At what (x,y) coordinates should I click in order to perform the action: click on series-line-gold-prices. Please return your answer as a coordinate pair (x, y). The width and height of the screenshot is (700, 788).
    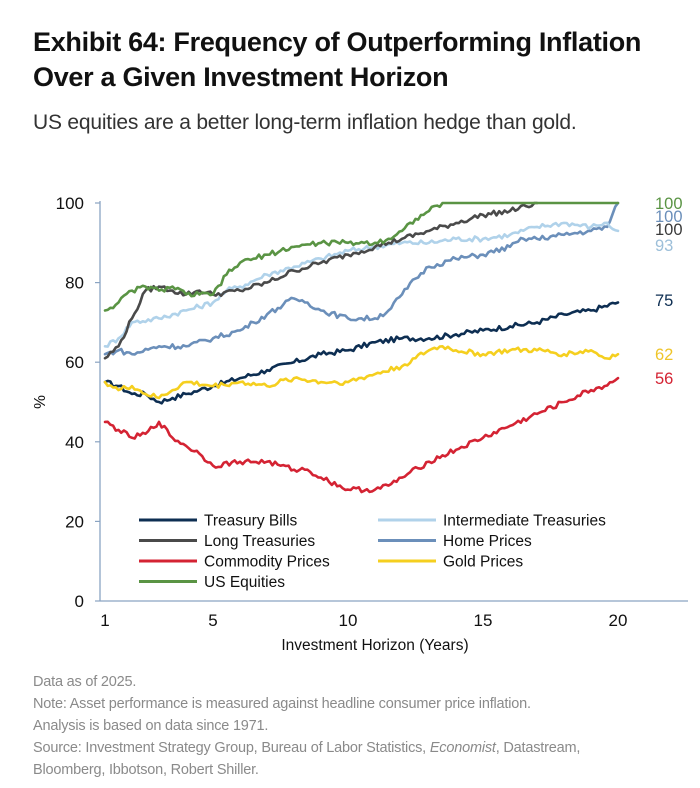
    Looking at the image, I should click on (361, 372).